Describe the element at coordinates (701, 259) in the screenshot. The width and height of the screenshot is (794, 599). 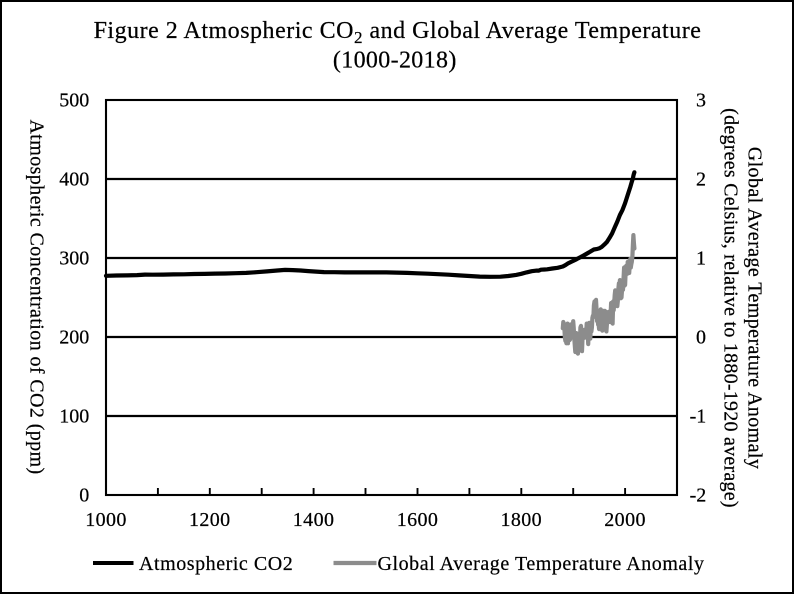
I see `svg-text: 1` at that location.